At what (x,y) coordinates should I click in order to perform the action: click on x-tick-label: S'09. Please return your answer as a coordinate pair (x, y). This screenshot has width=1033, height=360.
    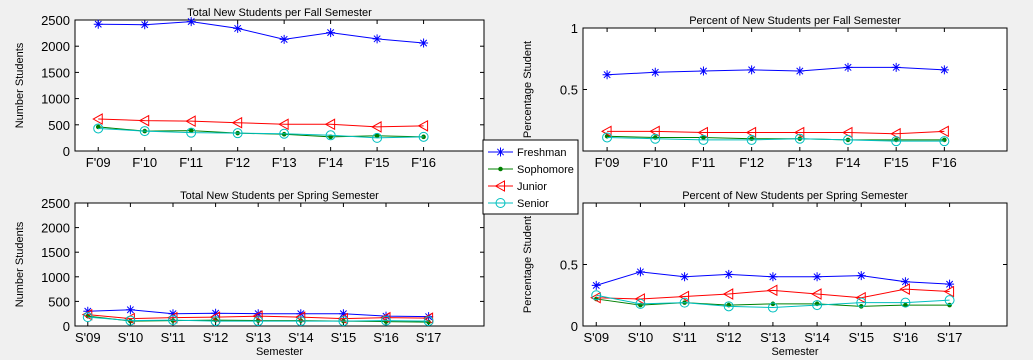
    Looking at the image, I should click on (596, 337).